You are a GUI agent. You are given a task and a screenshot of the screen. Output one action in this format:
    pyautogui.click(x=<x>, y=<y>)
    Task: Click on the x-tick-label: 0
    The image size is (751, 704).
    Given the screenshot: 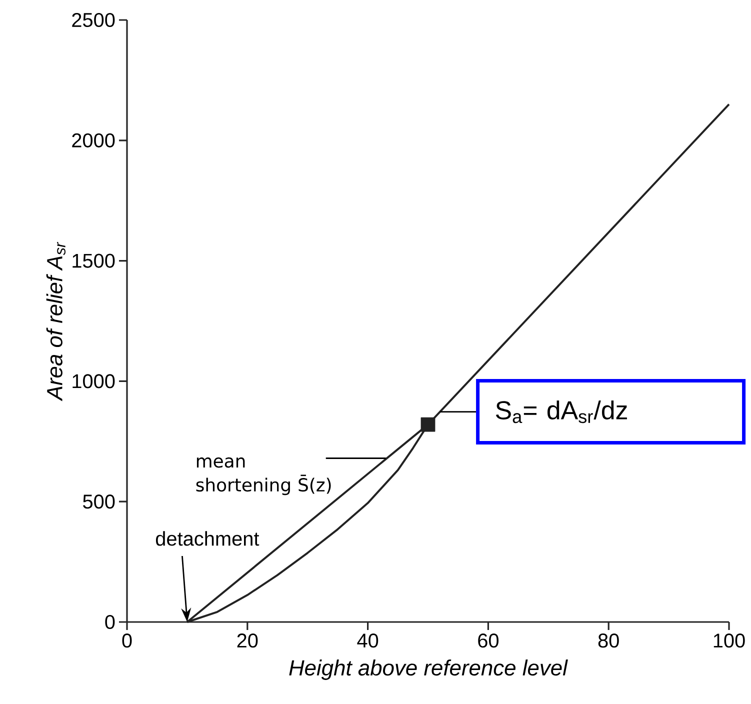 What is the action you would take?
    pyautogui.click(x=127, y=641)
    